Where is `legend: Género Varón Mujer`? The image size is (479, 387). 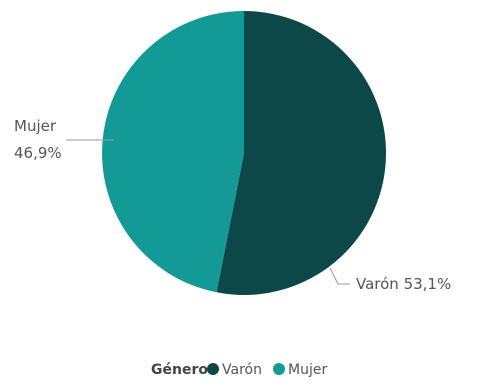 legend: Género Varón Mujer is located at coordinates (239, 370).